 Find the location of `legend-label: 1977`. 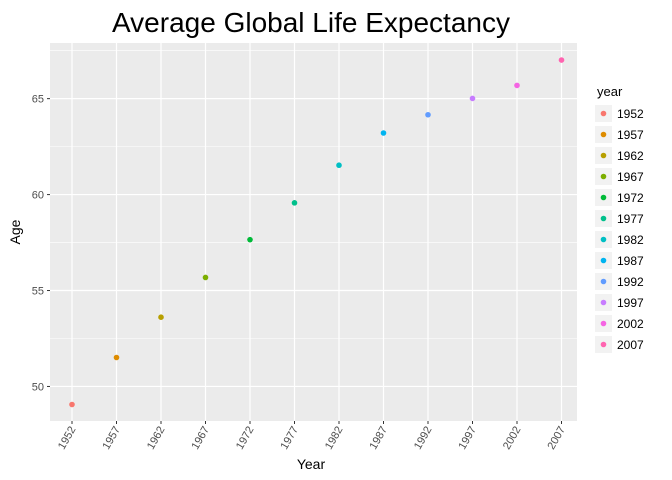

legend-label: 1977 is located at coordinates (630, 219).